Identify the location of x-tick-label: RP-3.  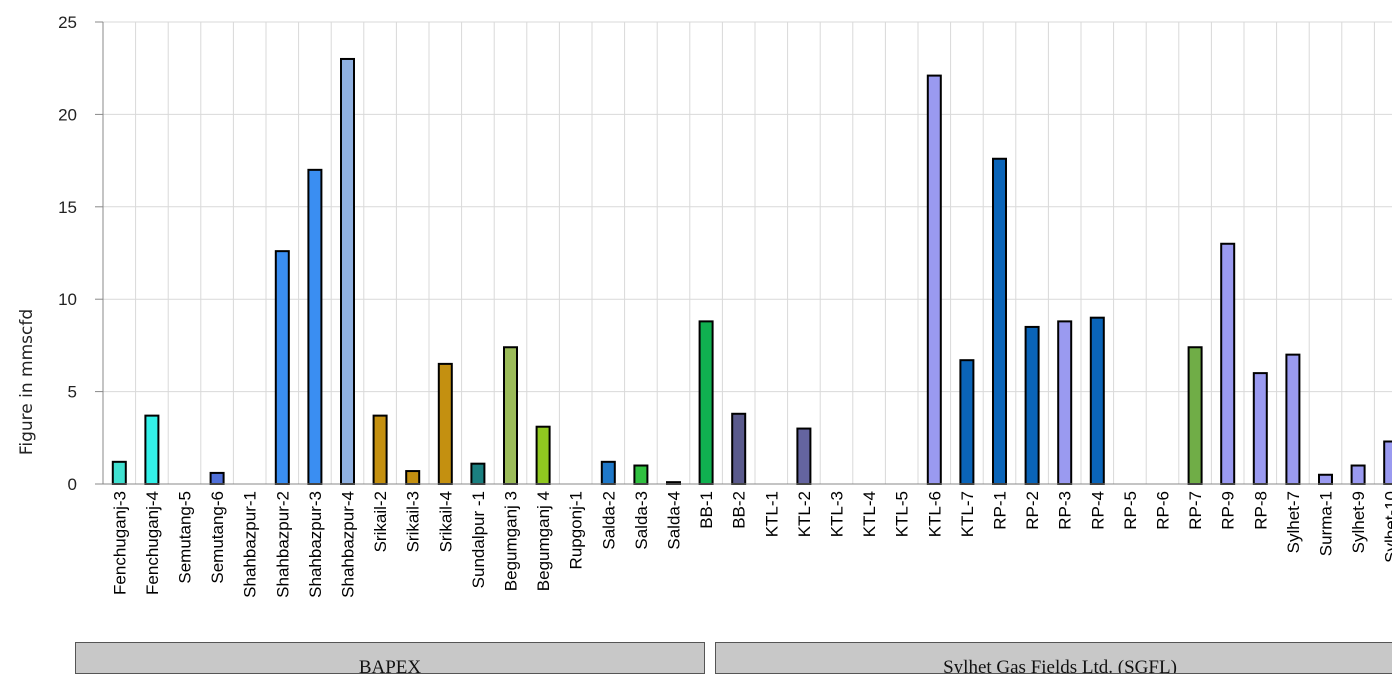
(1065, 510).